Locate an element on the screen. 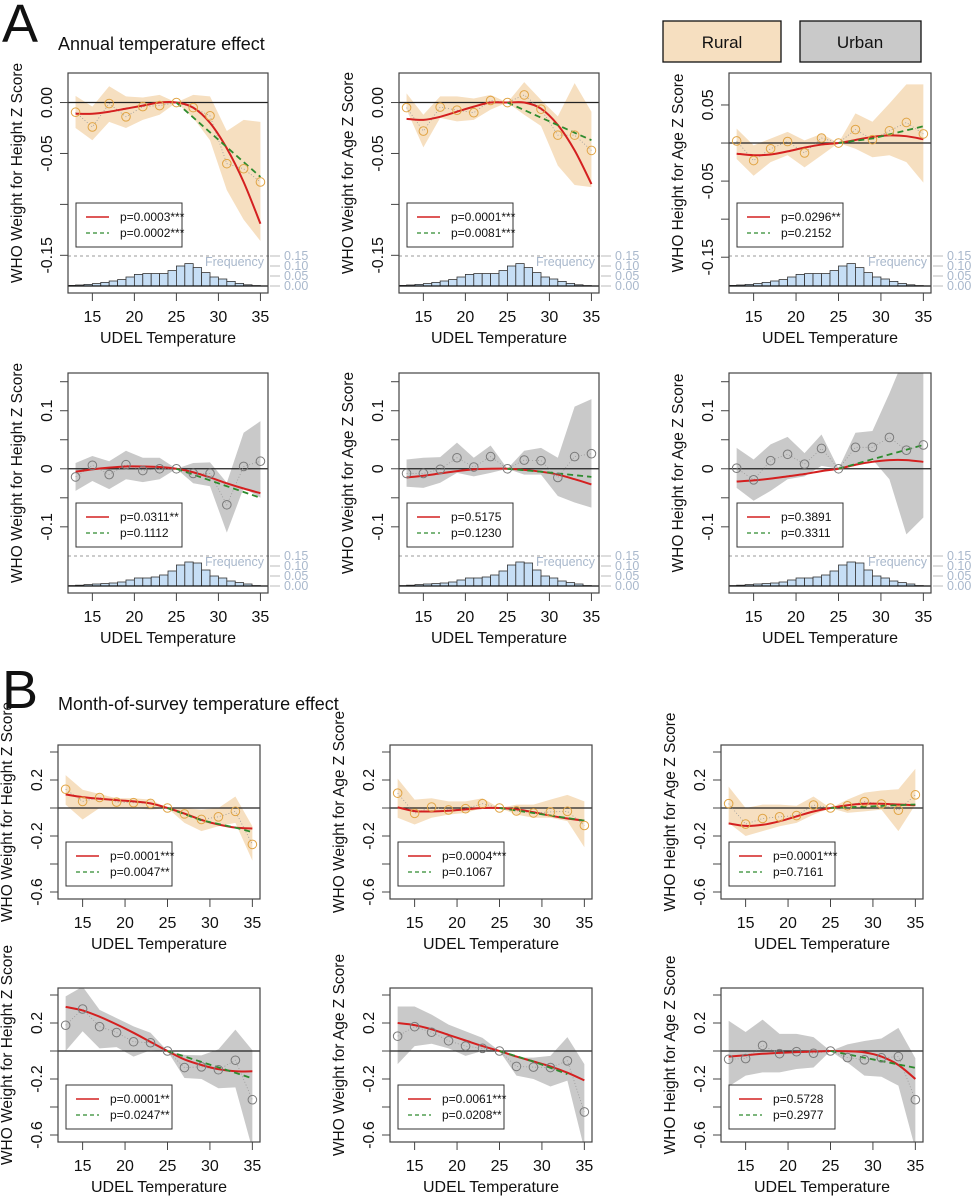 The width and height of the screenshot is (974, 1200). green-fit-line is located at coordinates (542, 814).